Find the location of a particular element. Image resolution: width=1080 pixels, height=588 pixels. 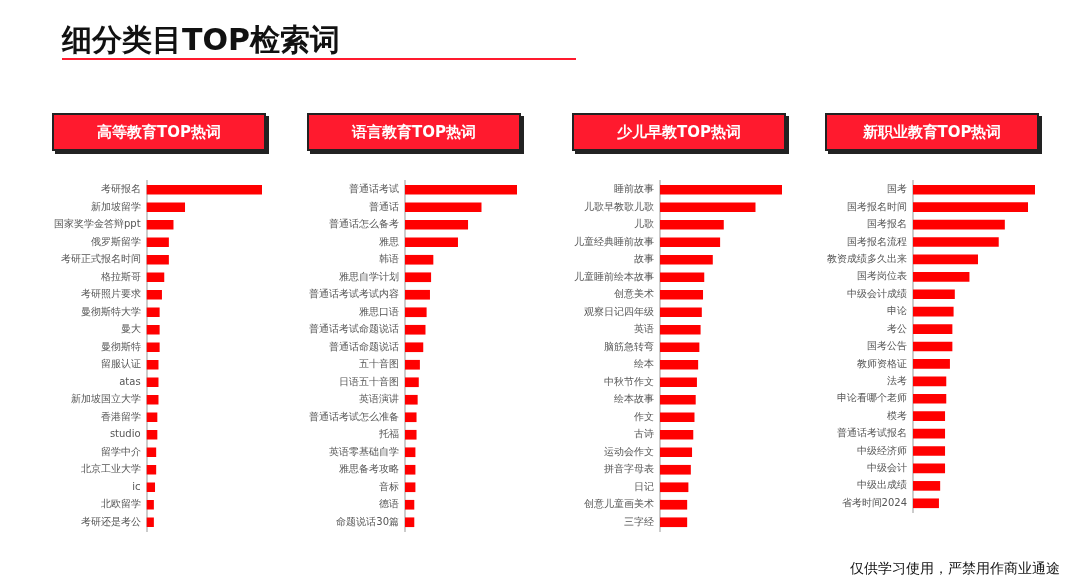

y-tick-label: atas is located at coordinates (130, 381).